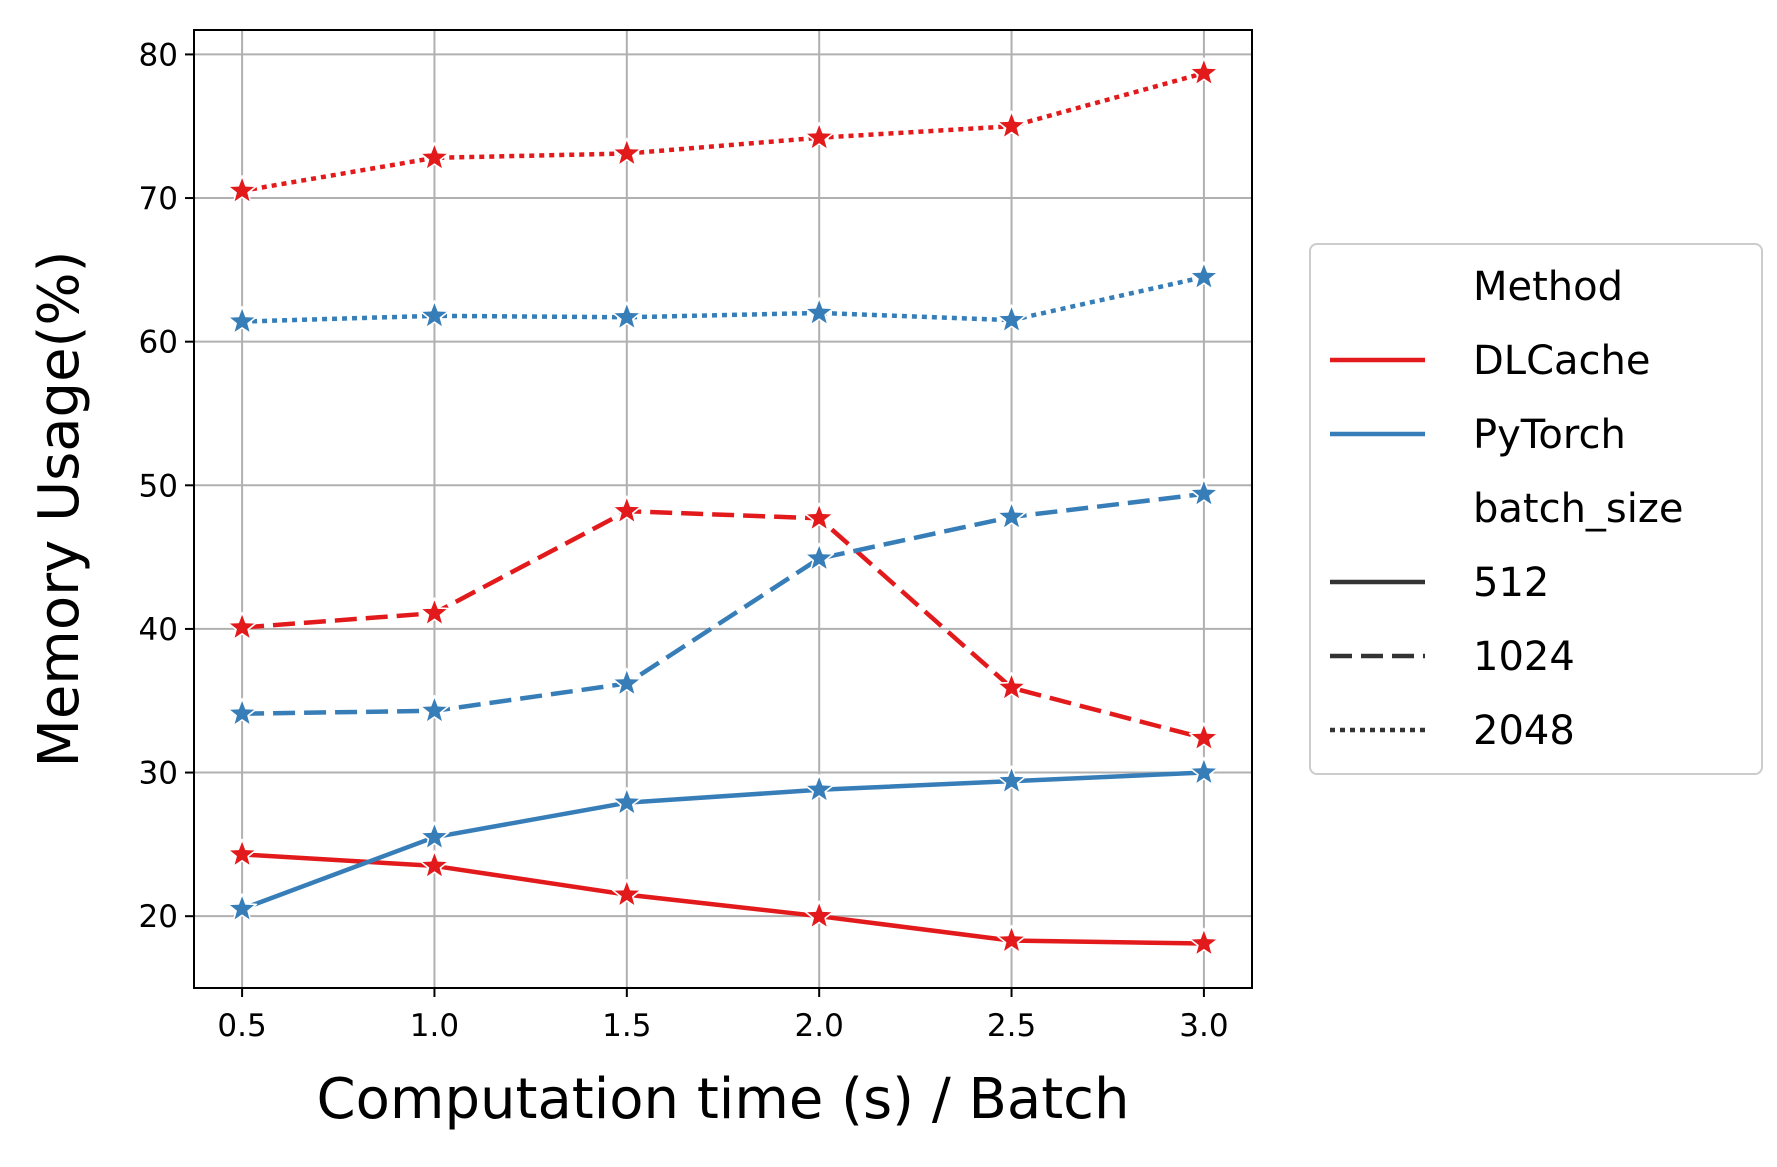 The height and width of the screenshot is (1167, 1777). What do you see at coordinates (723, 1099) in the screenshot?
I see `x-axis-title: Computation time (s) / Batch` at bounding box center [723, 1099].